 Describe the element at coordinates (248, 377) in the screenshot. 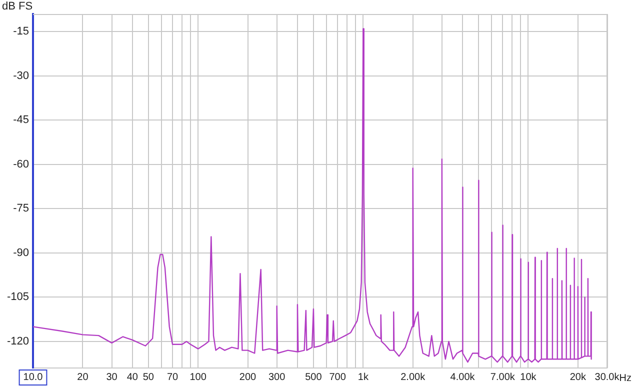

I see `x-tick-label: 200` at that location.